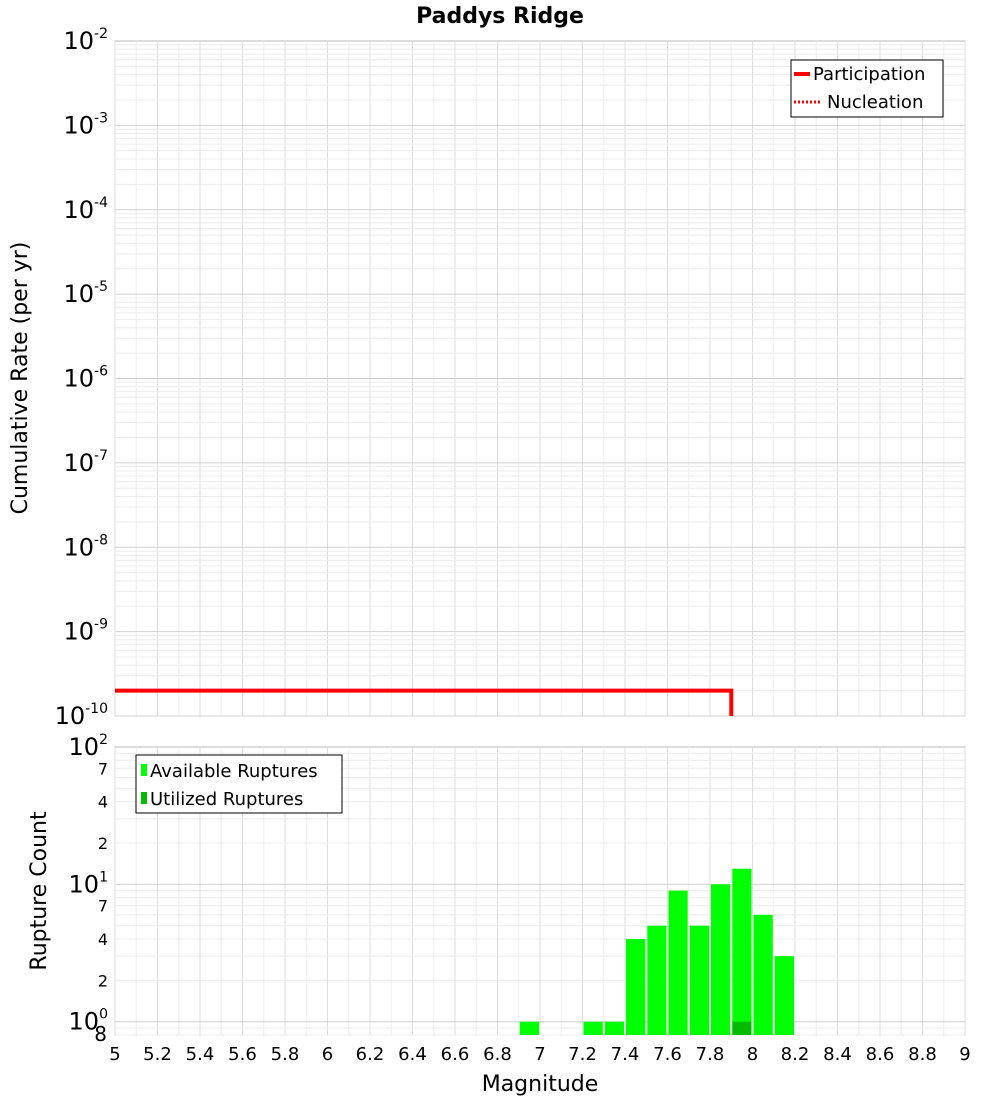 The image size is (1000, 1100). I want to click on rate-y-tick-label: 10⁻⁷, so click(85, 462).